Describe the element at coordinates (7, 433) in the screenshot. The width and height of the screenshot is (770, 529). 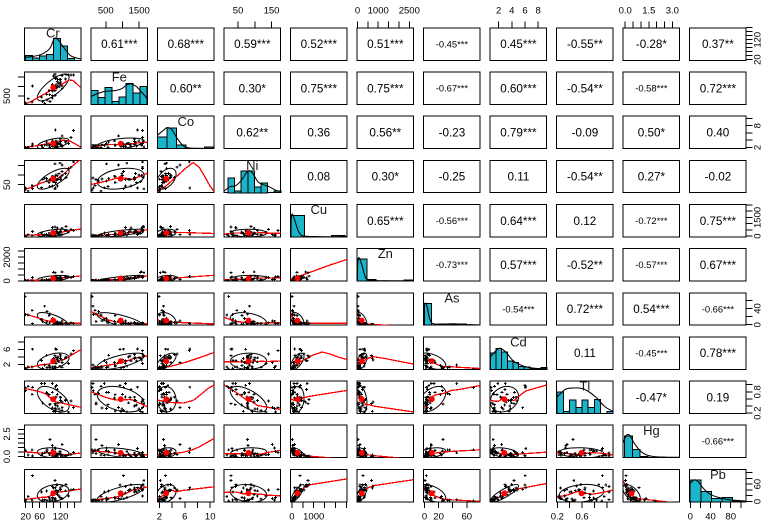
I see `svg-text: 2.5` at that location.